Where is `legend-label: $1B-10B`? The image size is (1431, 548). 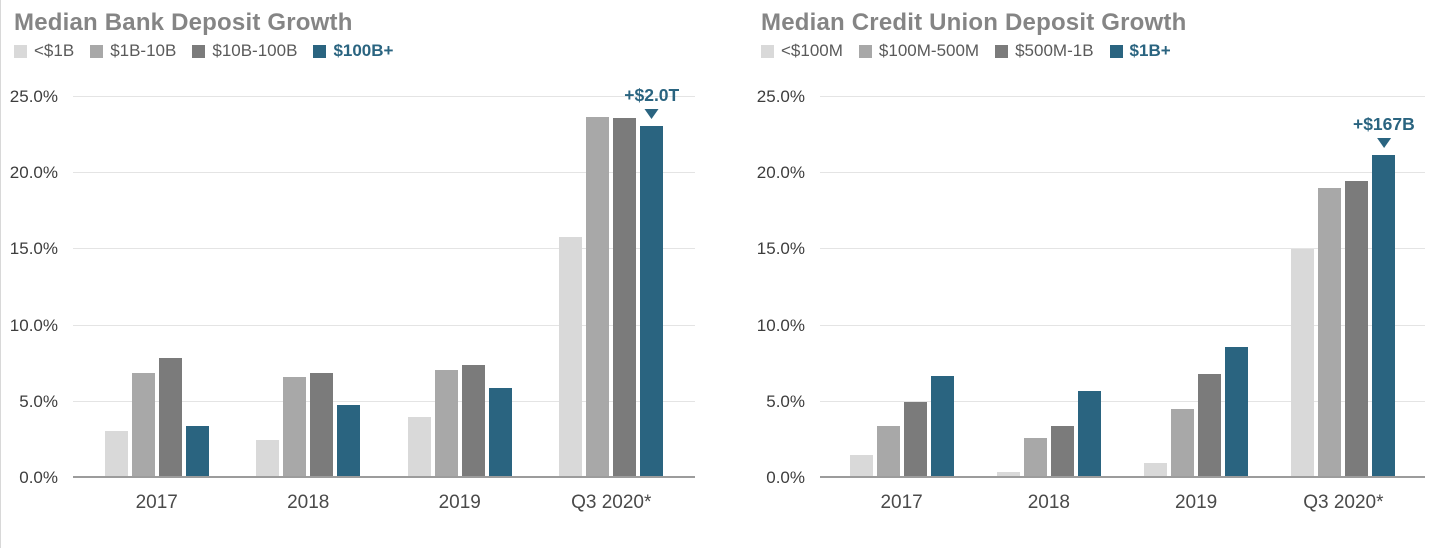 legend-label: $1B-10B is located at coordinates (143, 50).